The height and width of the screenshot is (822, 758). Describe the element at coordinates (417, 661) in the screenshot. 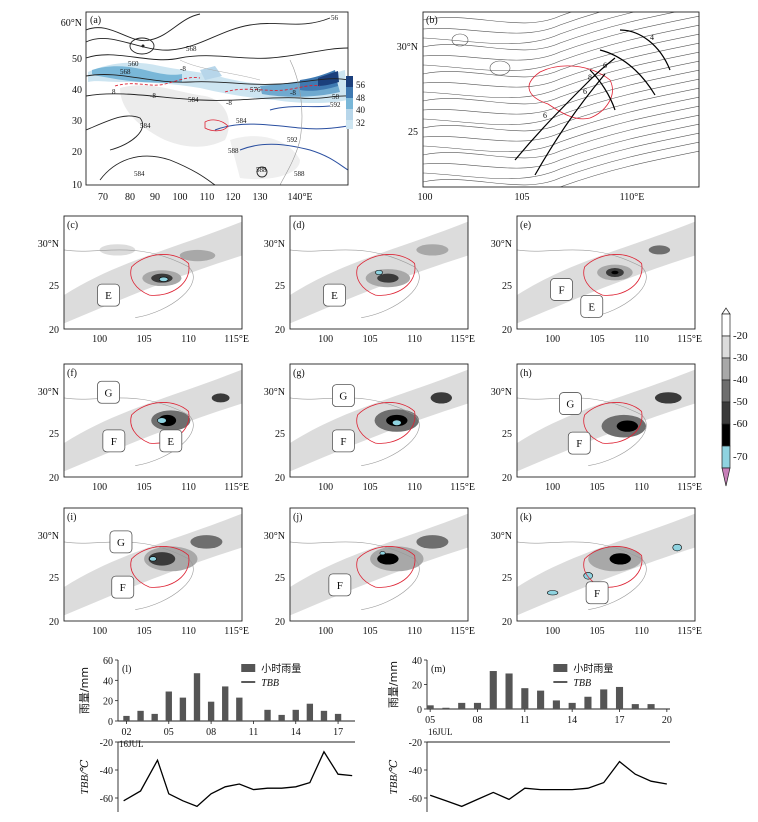

I see `y-tick: 40` at that location.